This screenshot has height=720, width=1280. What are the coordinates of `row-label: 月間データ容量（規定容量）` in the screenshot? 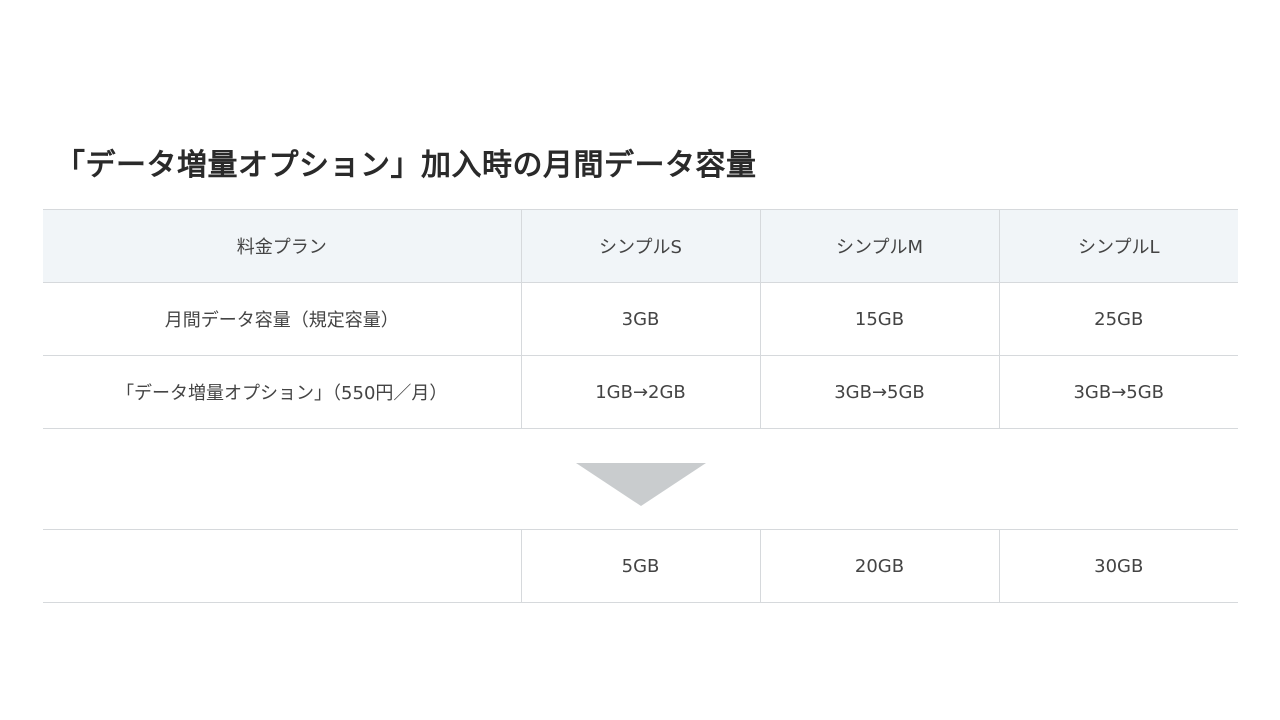 It's located at (282, 319).